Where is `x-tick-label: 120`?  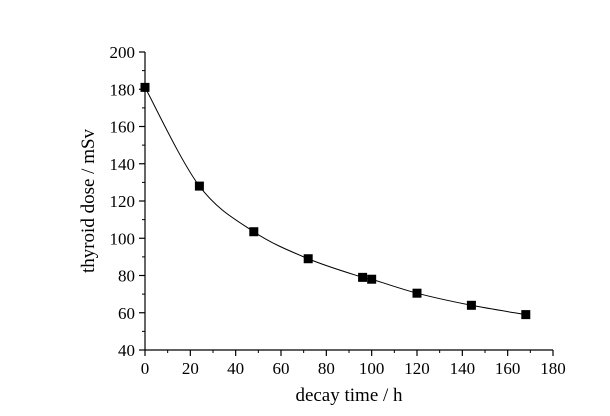
x-tick-label: 120 is located at coordinates (417, 368).